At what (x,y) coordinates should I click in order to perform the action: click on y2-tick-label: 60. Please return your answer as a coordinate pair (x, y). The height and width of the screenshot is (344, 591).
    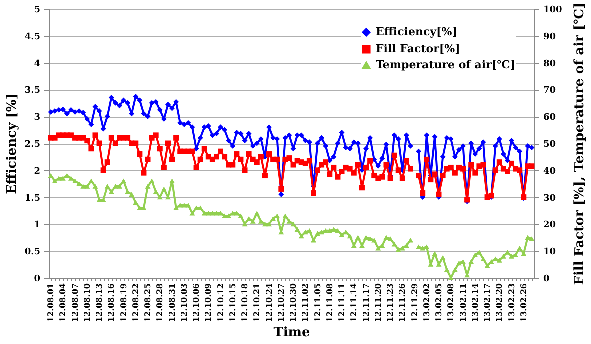
    Looking at the image, I should click on (550, 118).